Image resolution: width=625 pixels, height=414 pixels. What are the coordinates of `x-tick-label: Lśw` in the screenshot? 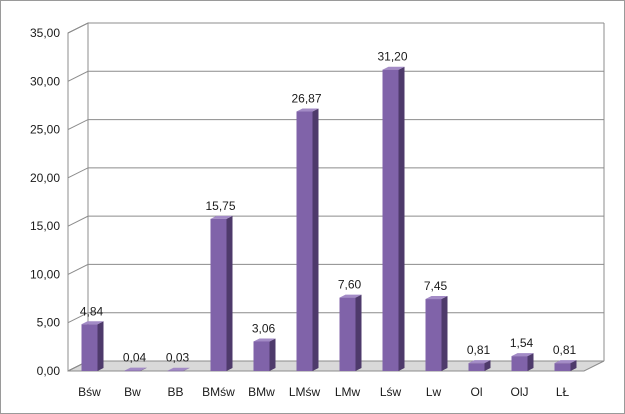 It's located at (391, 392).